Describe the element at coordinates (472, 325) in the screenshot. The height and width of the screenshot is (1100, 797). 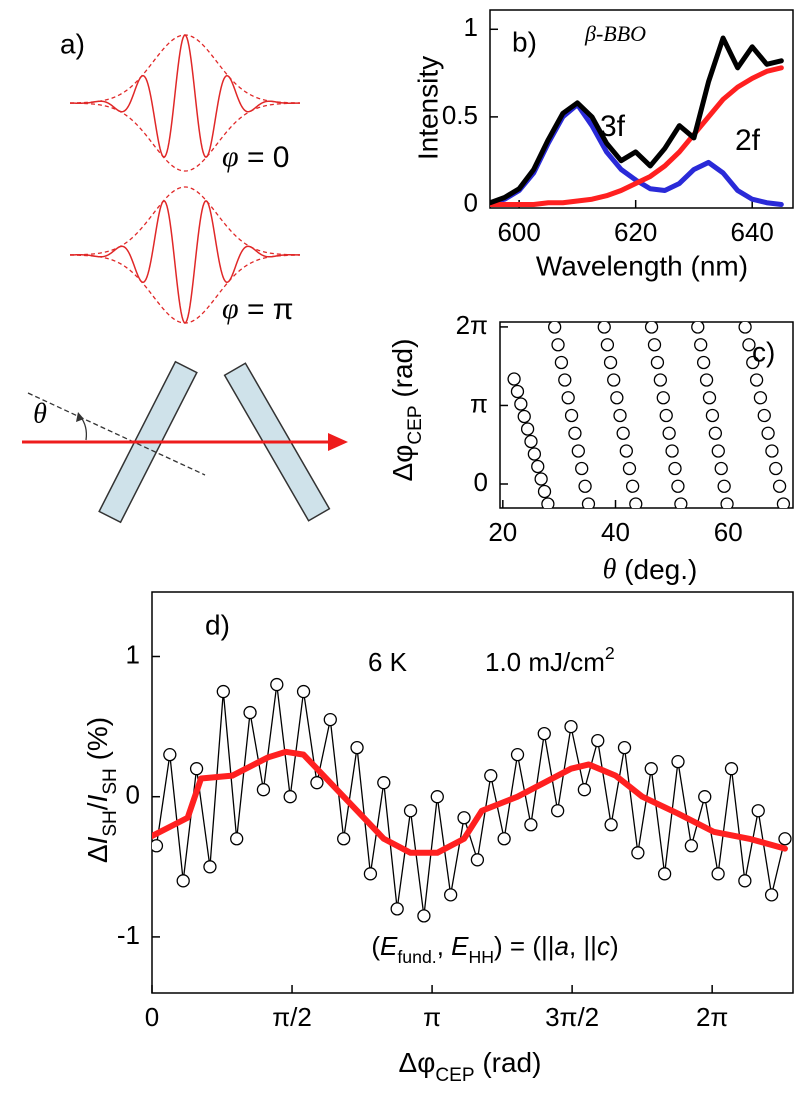
I see `y-tick-label: 2π` at that location.